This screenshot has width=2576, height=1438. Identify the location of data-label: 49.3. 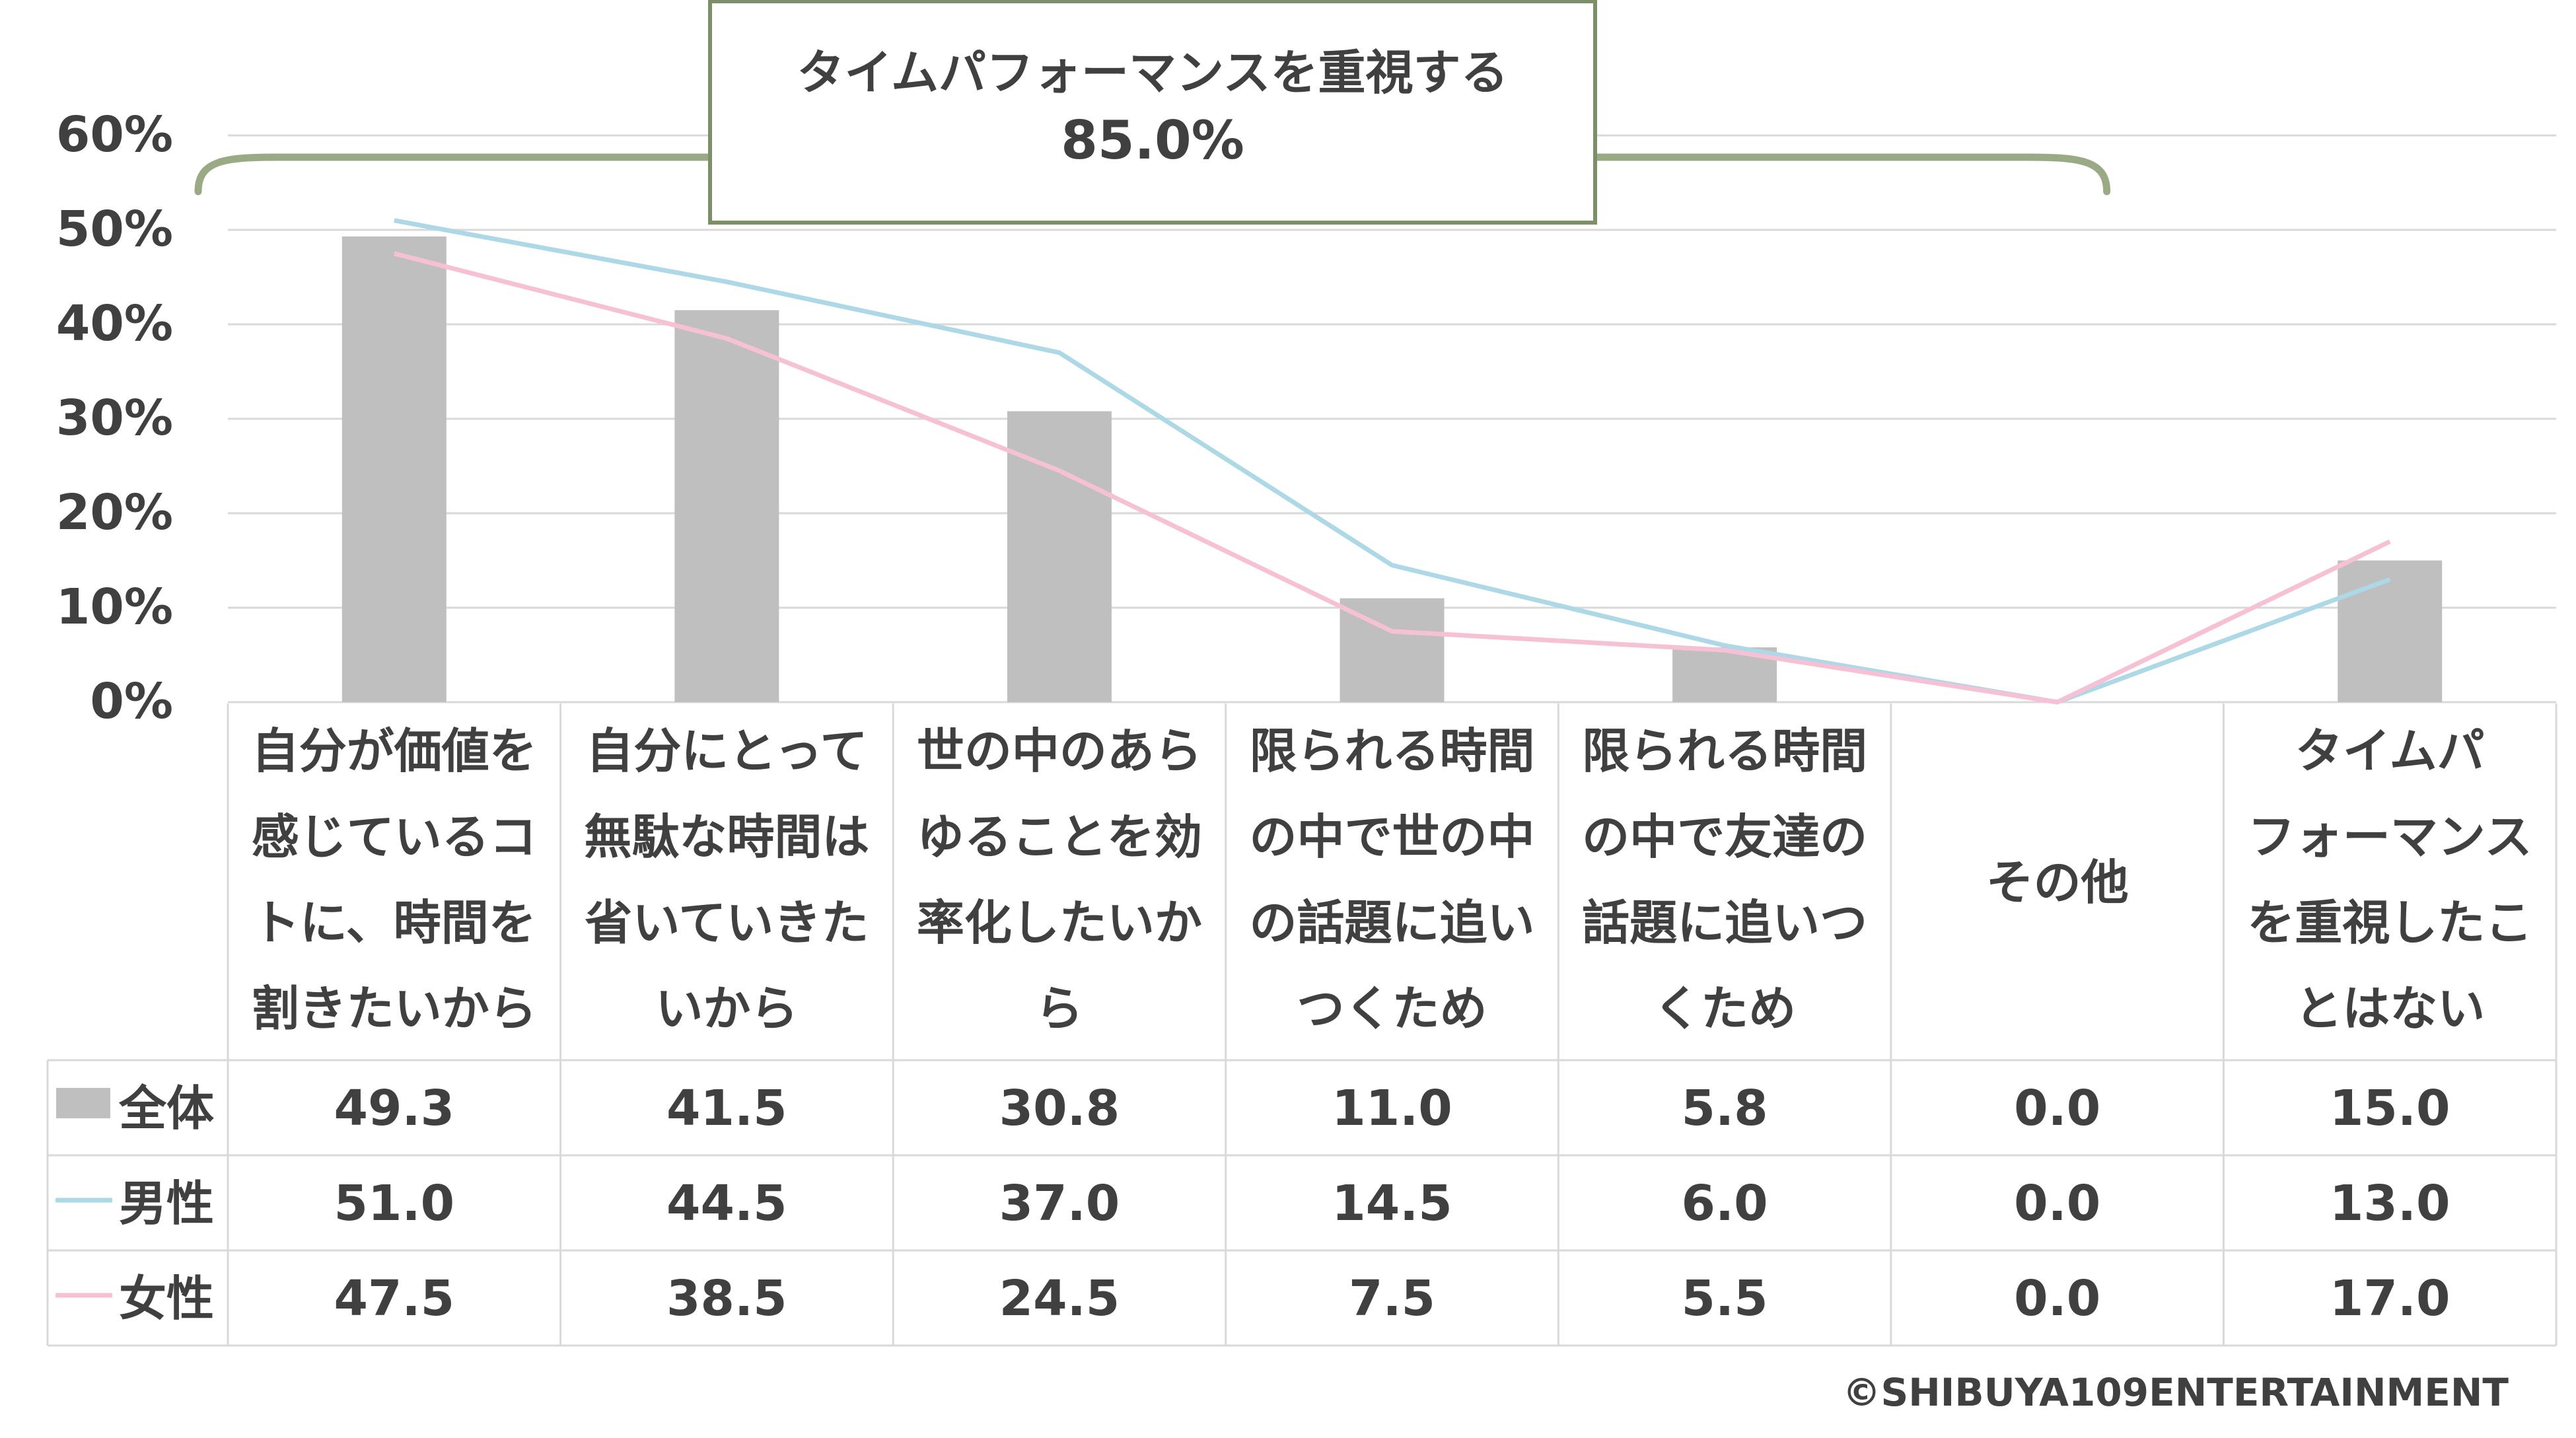
(394, 1108).